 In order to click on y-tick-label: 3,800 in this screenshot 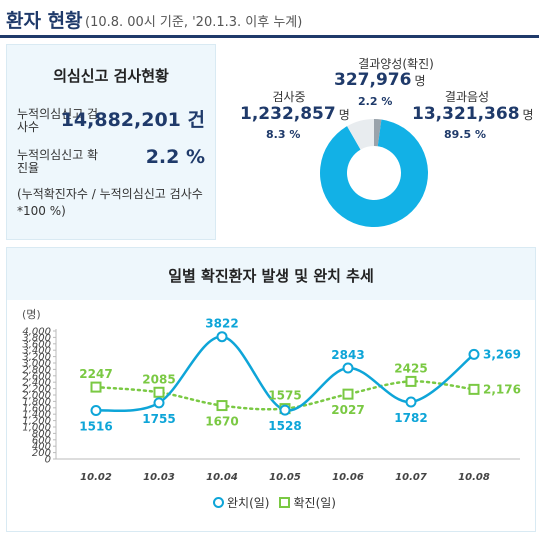, I will do `click(36, 338)`.